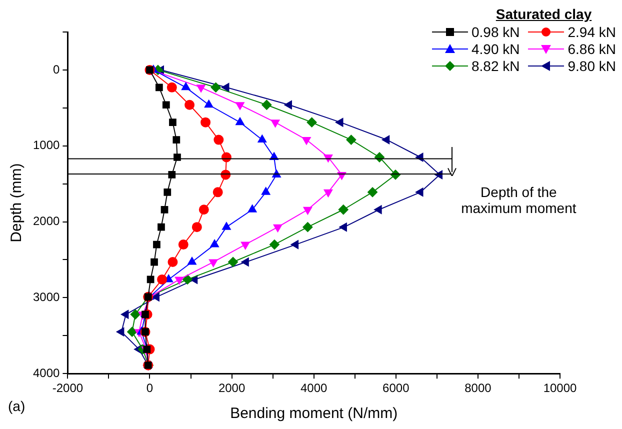 The image size is (622, 429). I want to click on y-tick-label: 2000, so click(46, 221).